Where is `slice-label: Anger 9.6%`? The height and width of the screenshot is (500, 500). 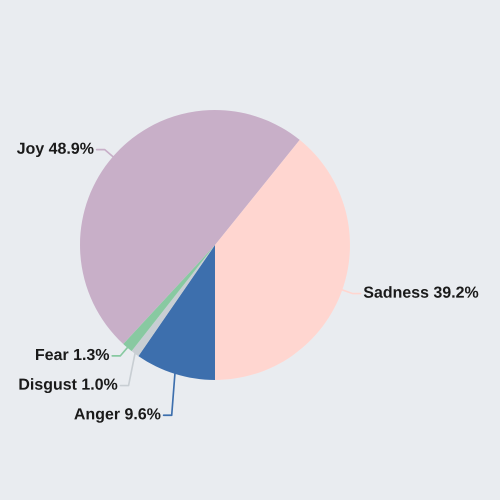
slice-label: Anger 9.6% is located at coordinates (117, 415).